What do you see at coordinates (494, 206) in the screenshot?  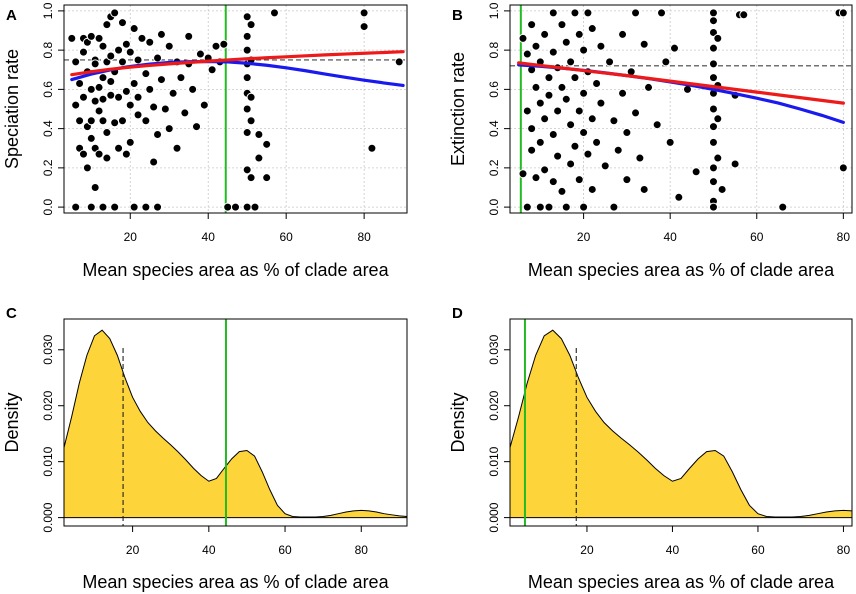 I see `panel-b-y-tick-label: 0.0` at bounding box center [494, 206].